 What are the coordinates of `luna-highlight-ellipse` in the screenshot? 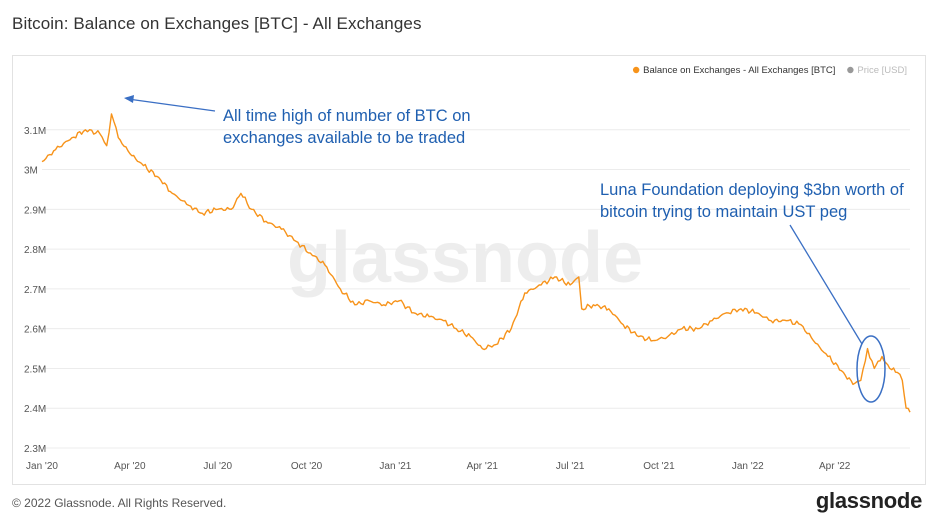 It's located at (871, 369).